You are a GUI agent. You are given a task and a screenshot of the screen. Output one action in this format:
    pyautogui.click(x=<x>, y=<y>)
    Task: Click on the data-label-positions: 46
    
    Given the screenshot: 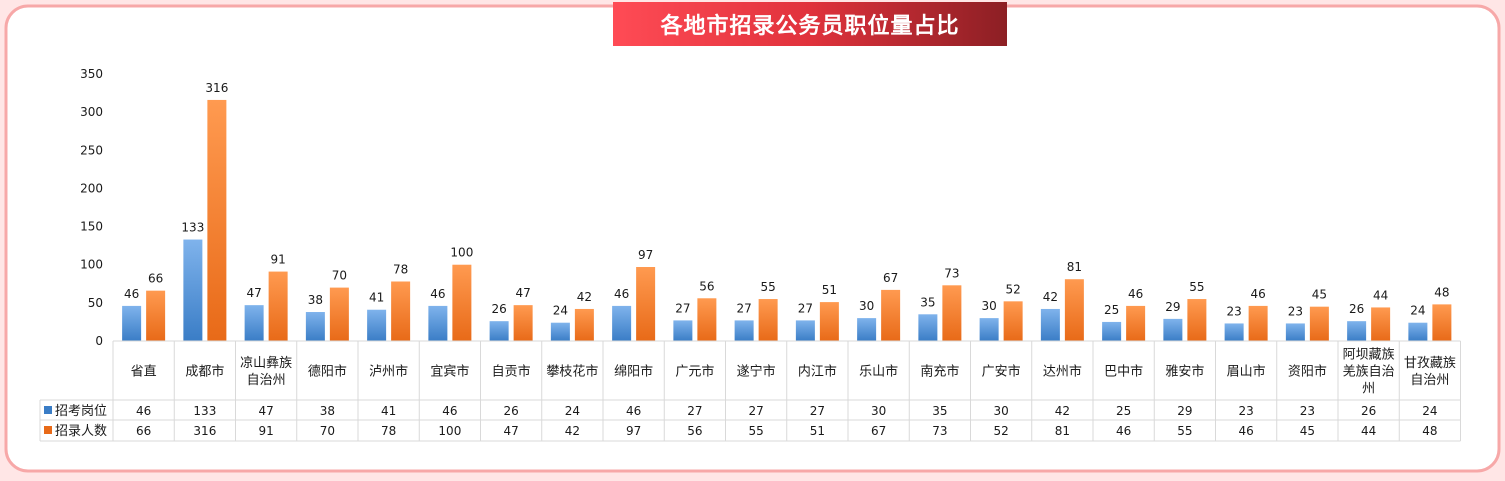 What is the action you would take?
    pyautogui.click(x=621, y=294)
    